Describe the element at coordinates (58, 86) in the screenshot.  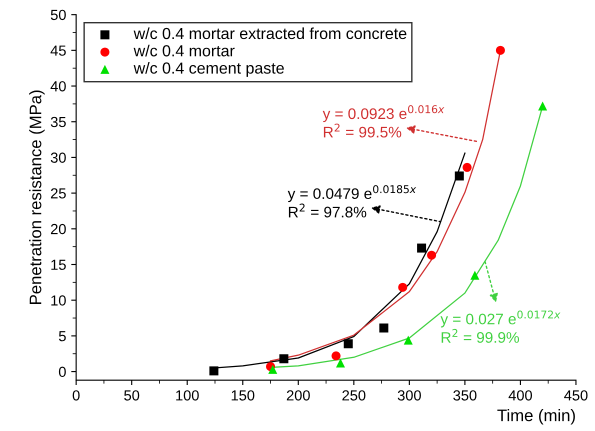
I see `y-tick-label: 40` at that location.